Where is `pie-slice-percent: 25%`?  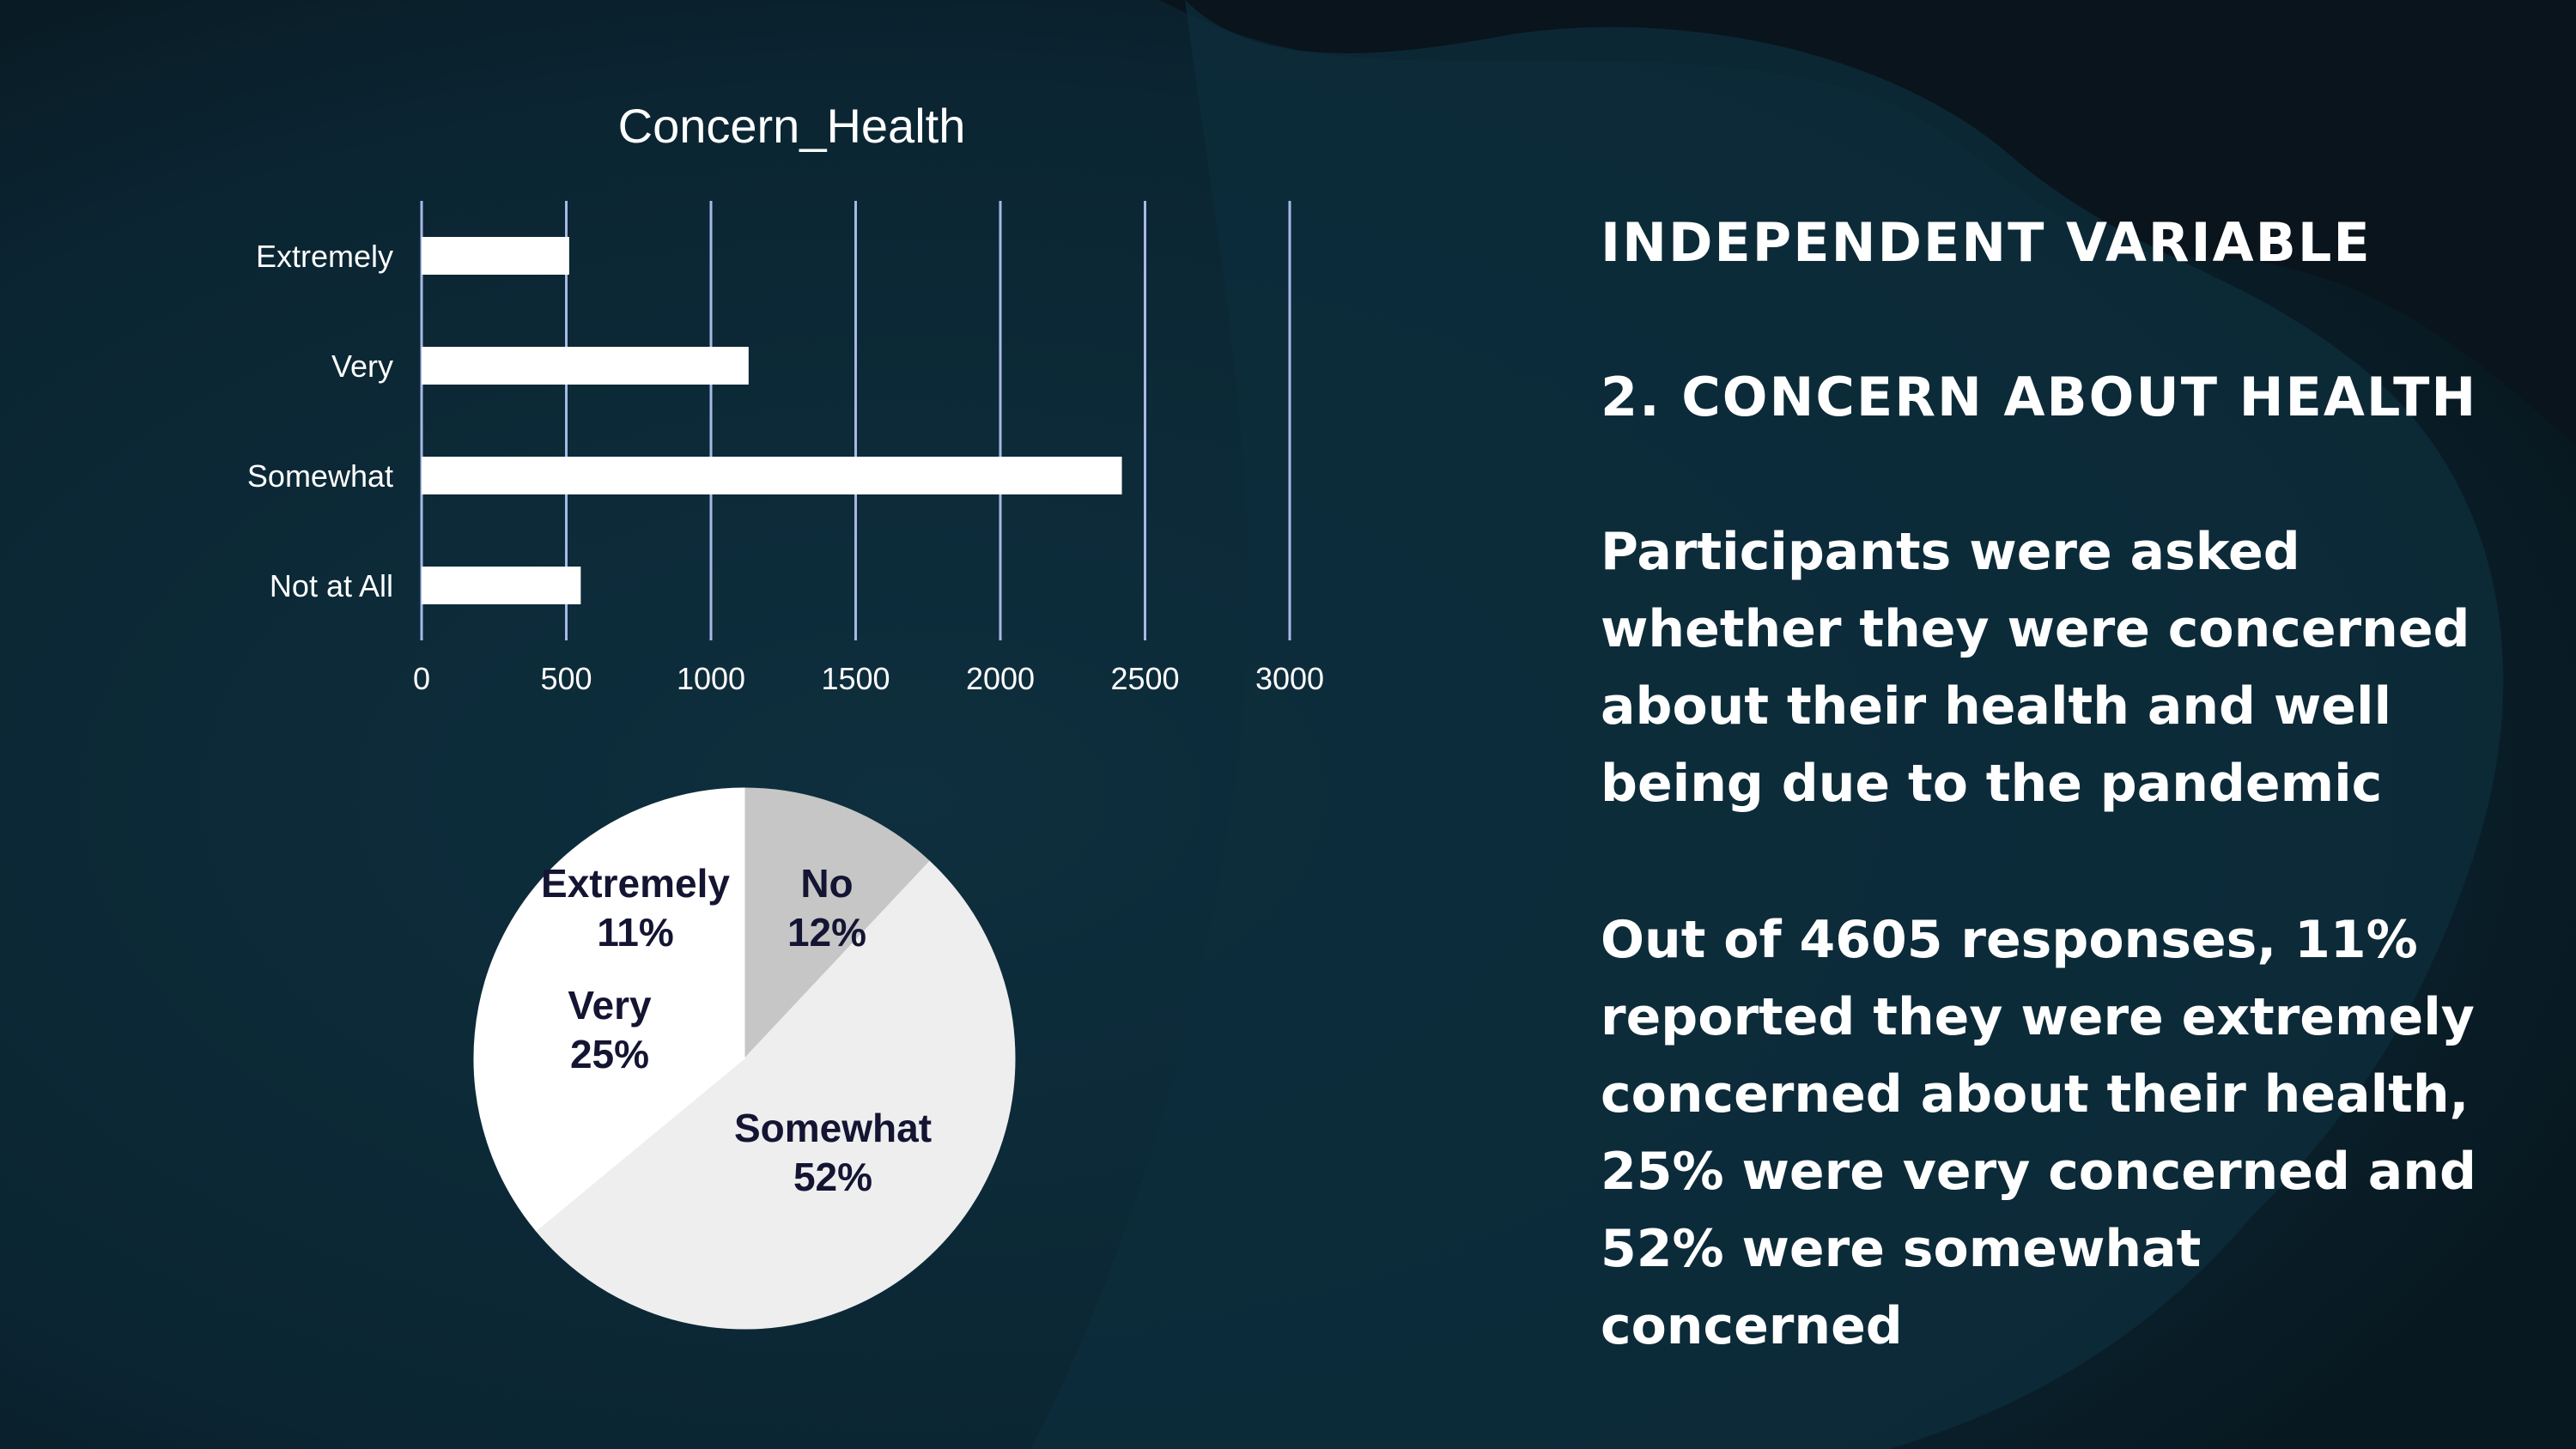
pie-slice-percent: 25% is located at coordinates (609, 1054).